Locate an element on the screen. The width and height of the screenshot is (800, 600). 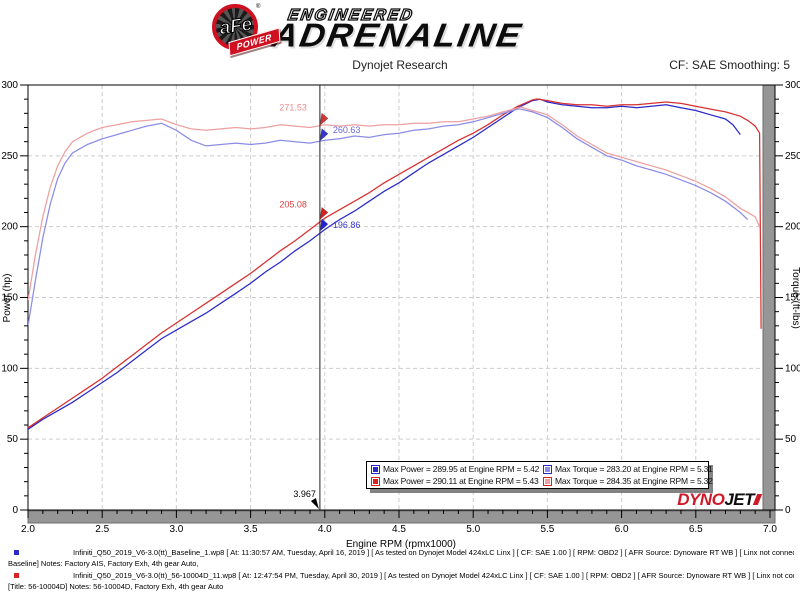
legend-text: Max Torque = 283.20 at Engine RPM = 5.31 is located at coordinates (634, 469).